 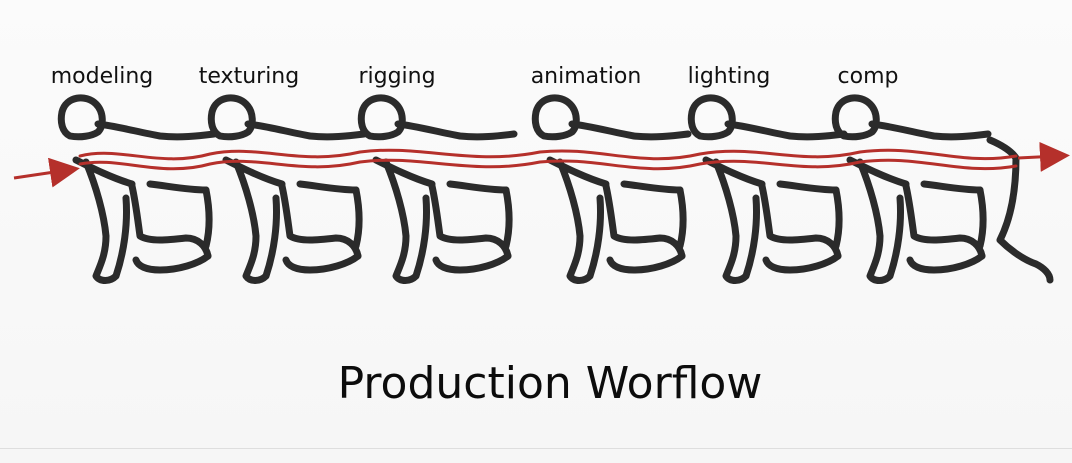 What do you see at coordinates (397, 76) in the screenshot?
I see `stage-label-rigging: rigging` at bounding box center [397, 76].